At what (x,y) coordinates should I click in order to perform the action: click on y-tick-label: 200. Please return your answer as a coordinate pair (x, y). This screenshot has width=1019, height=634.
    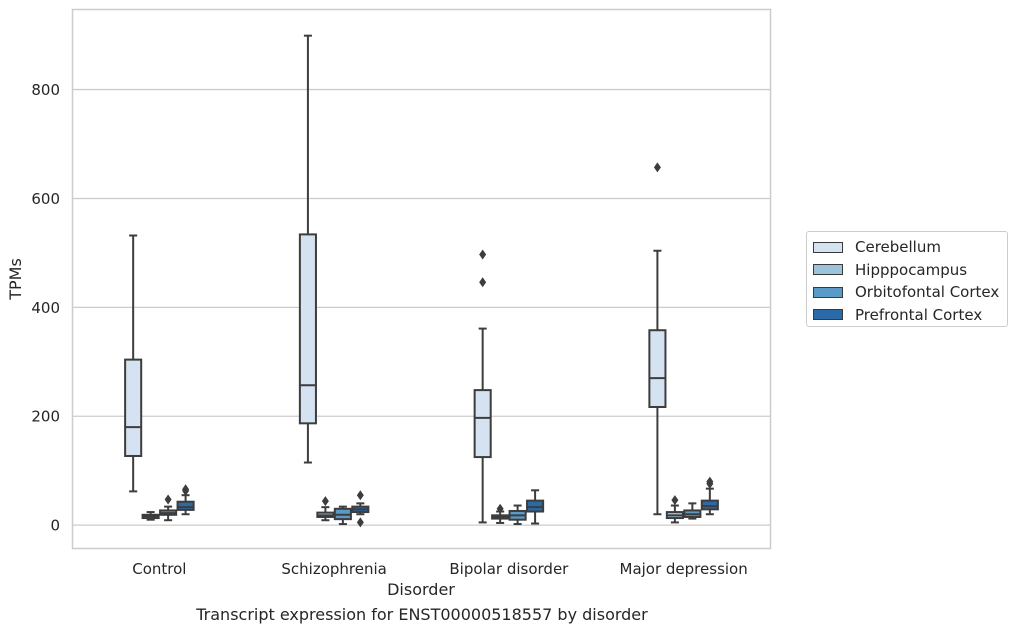
    Looking at the image, I should click on (45, 417).